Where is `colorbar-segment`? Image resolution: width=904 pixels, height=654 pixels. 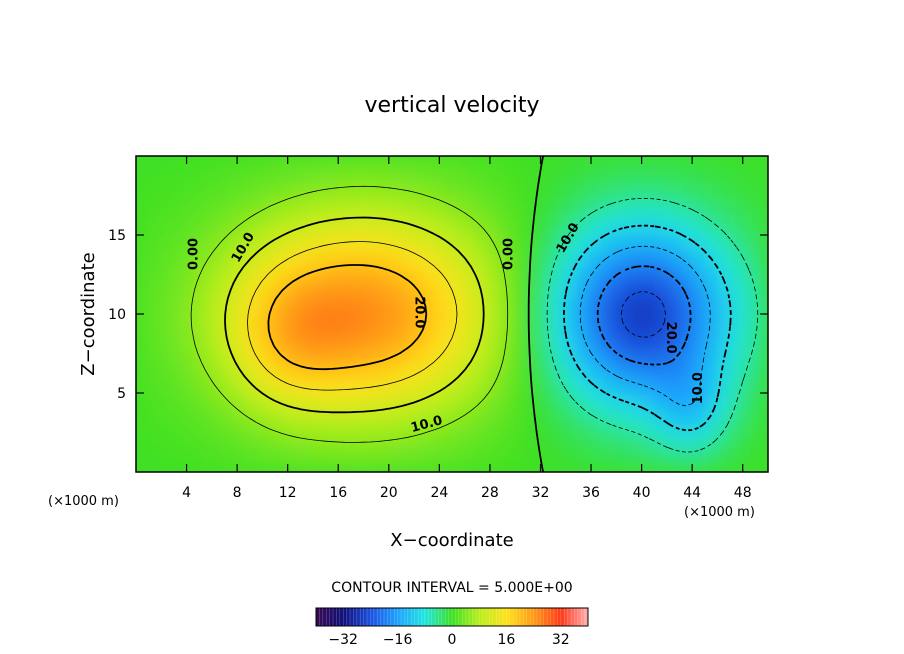 colorbar-segment is located at coordinates (583, 617).